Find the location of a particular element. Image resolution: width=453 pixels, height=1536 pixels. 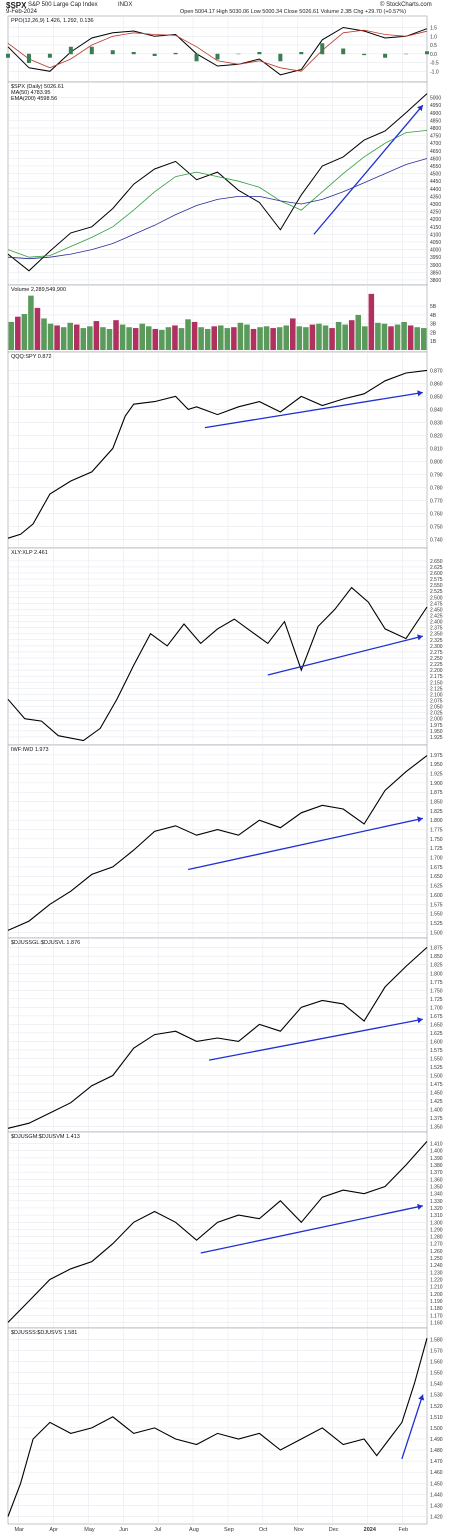

y-tick-label: 1.190 is located at coordinates (436, 1302).